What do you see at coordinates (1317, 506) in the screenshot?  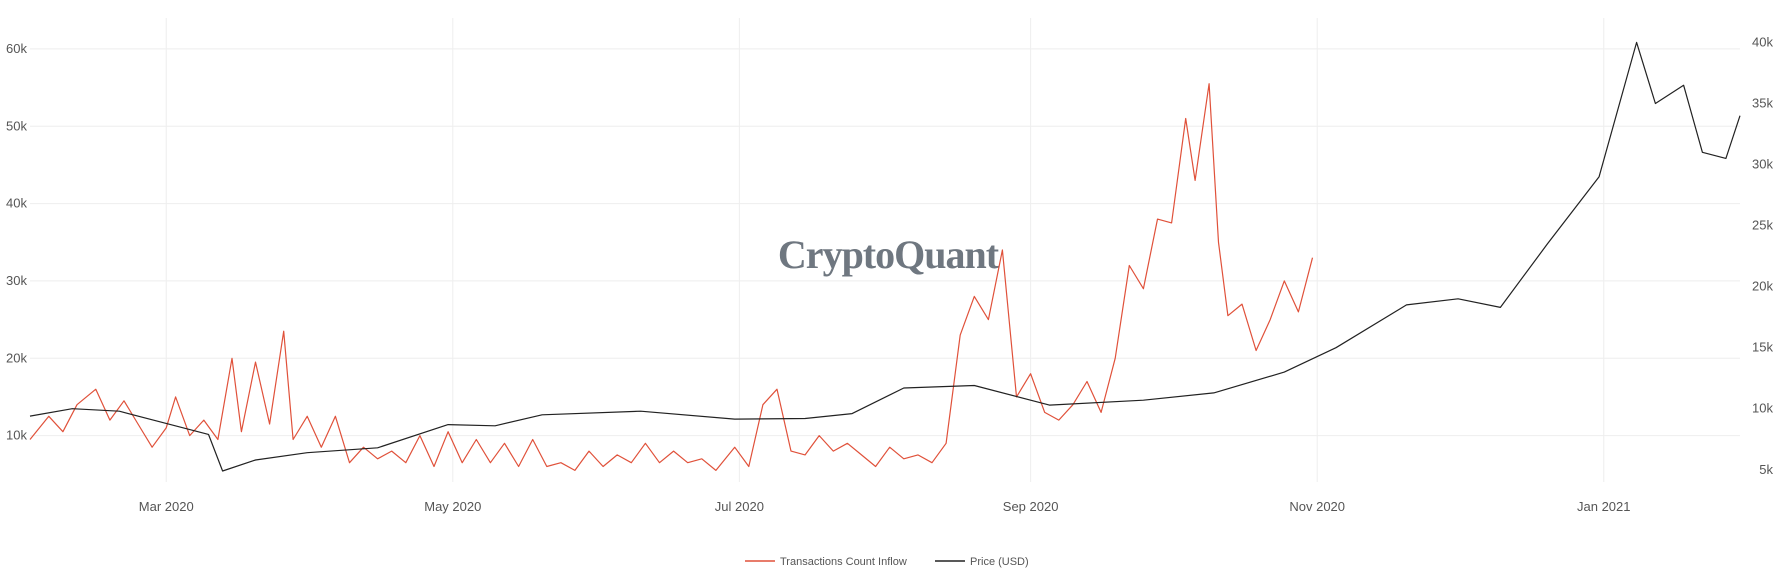 I see `x-tick-label: Nov 2020` at bounding box center [1317, 506].